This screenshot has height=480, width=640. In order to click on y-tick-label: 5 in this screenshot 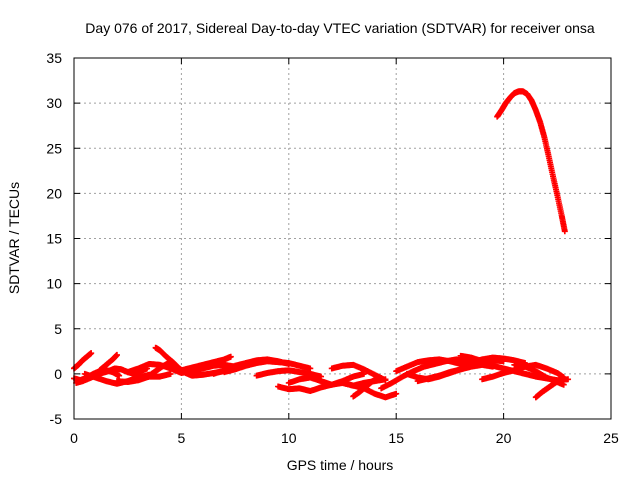, I will do `click(58, 329)`.